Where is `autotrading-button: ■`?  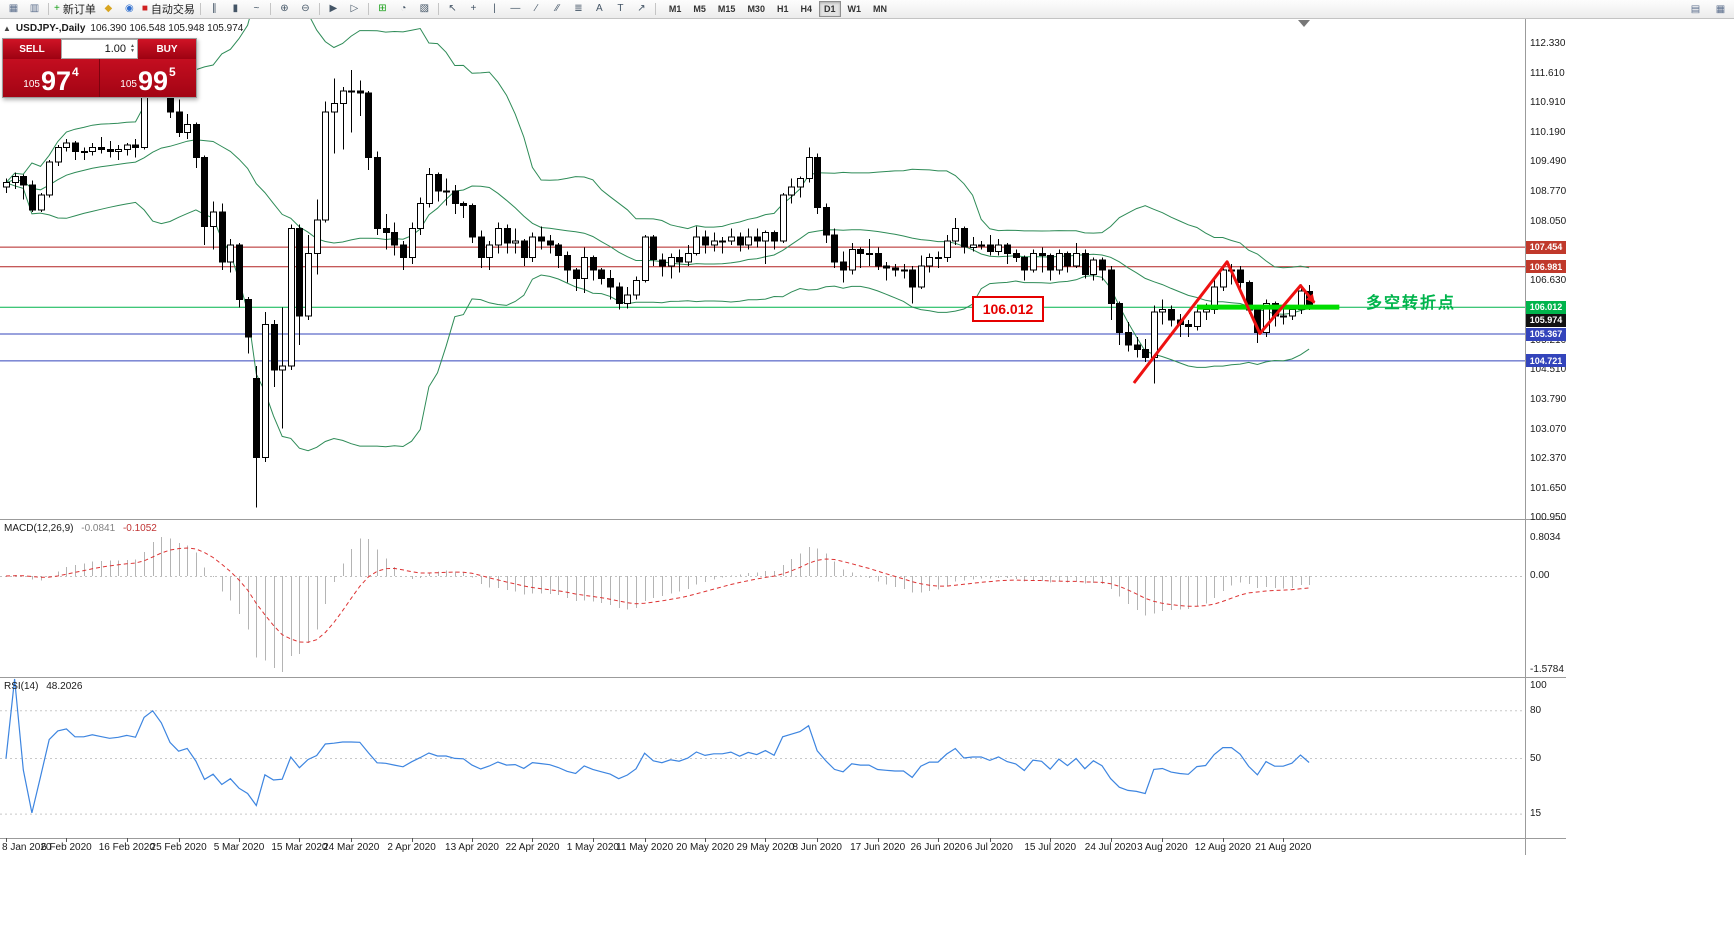 autotrading-button: ■ is located at coordinates (144, 8).